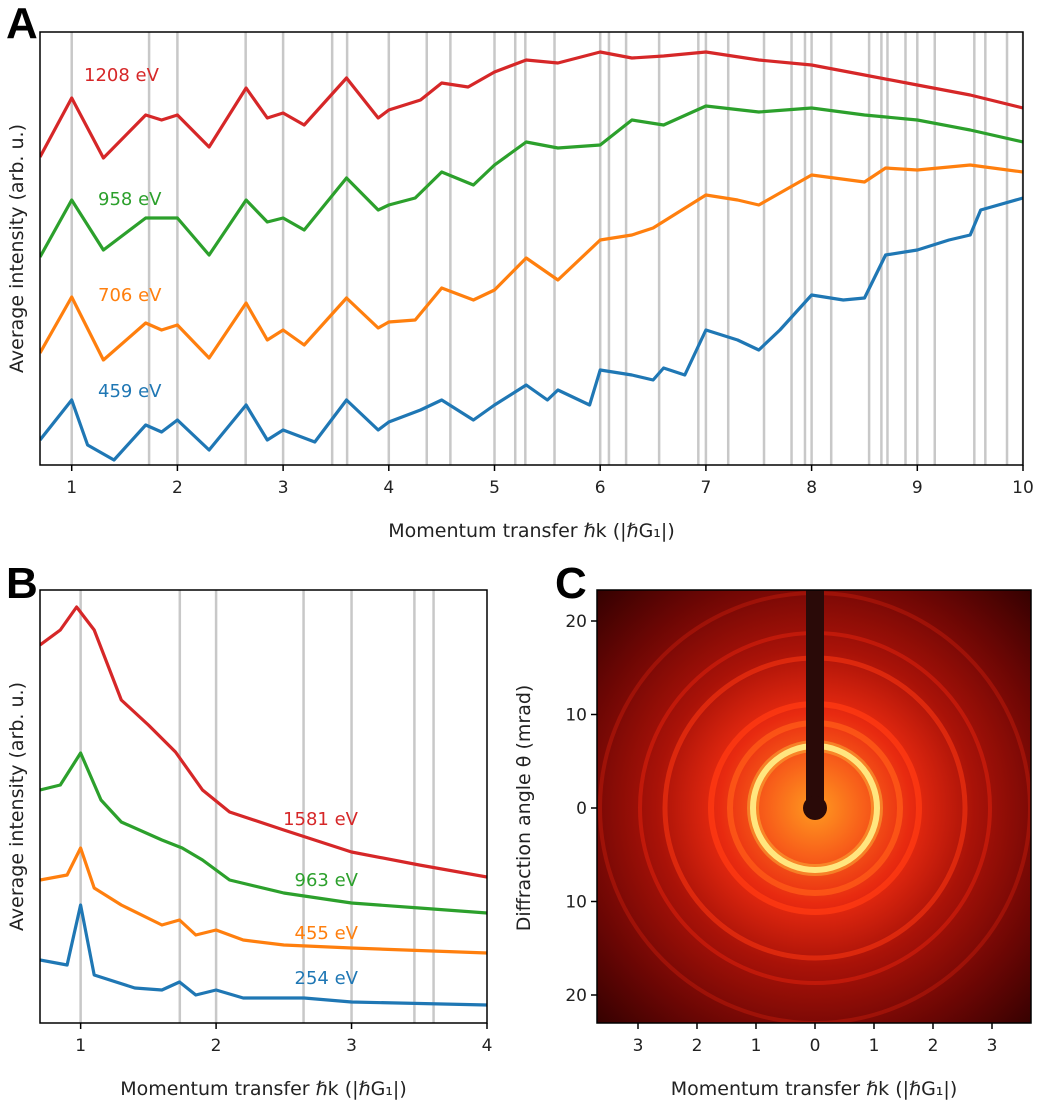 The image size is (1040, 1109). Describe the element at coordinates (130, 295) in the screenshot. I see `series-label: 706 eV` at that location.